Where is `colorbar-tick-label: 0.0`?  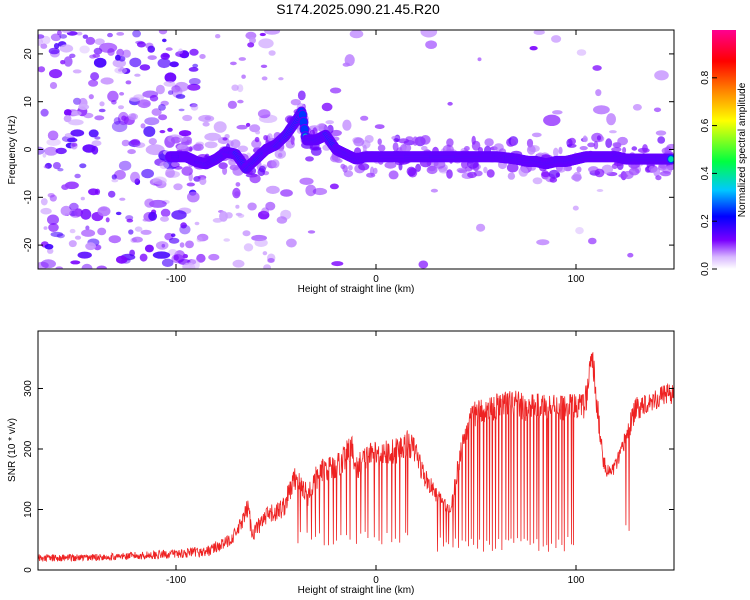
colorbar-tick-label: 0.0 is located at coordinates (705, 269).